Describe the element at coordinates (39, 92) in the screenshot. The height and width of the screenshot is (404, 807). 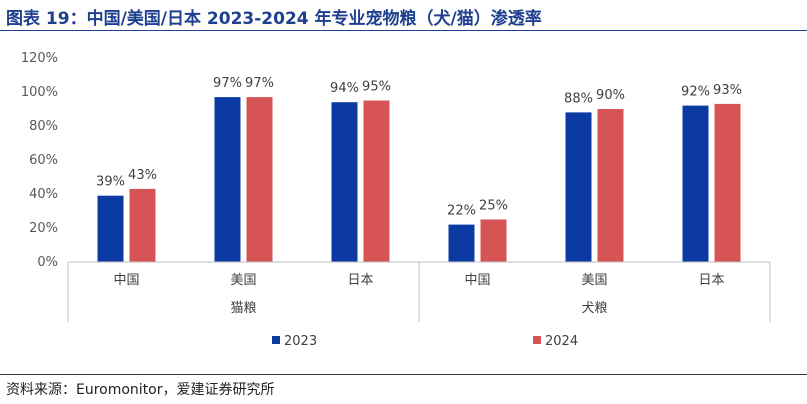
I see `y-tick-label: 100%` at that location.